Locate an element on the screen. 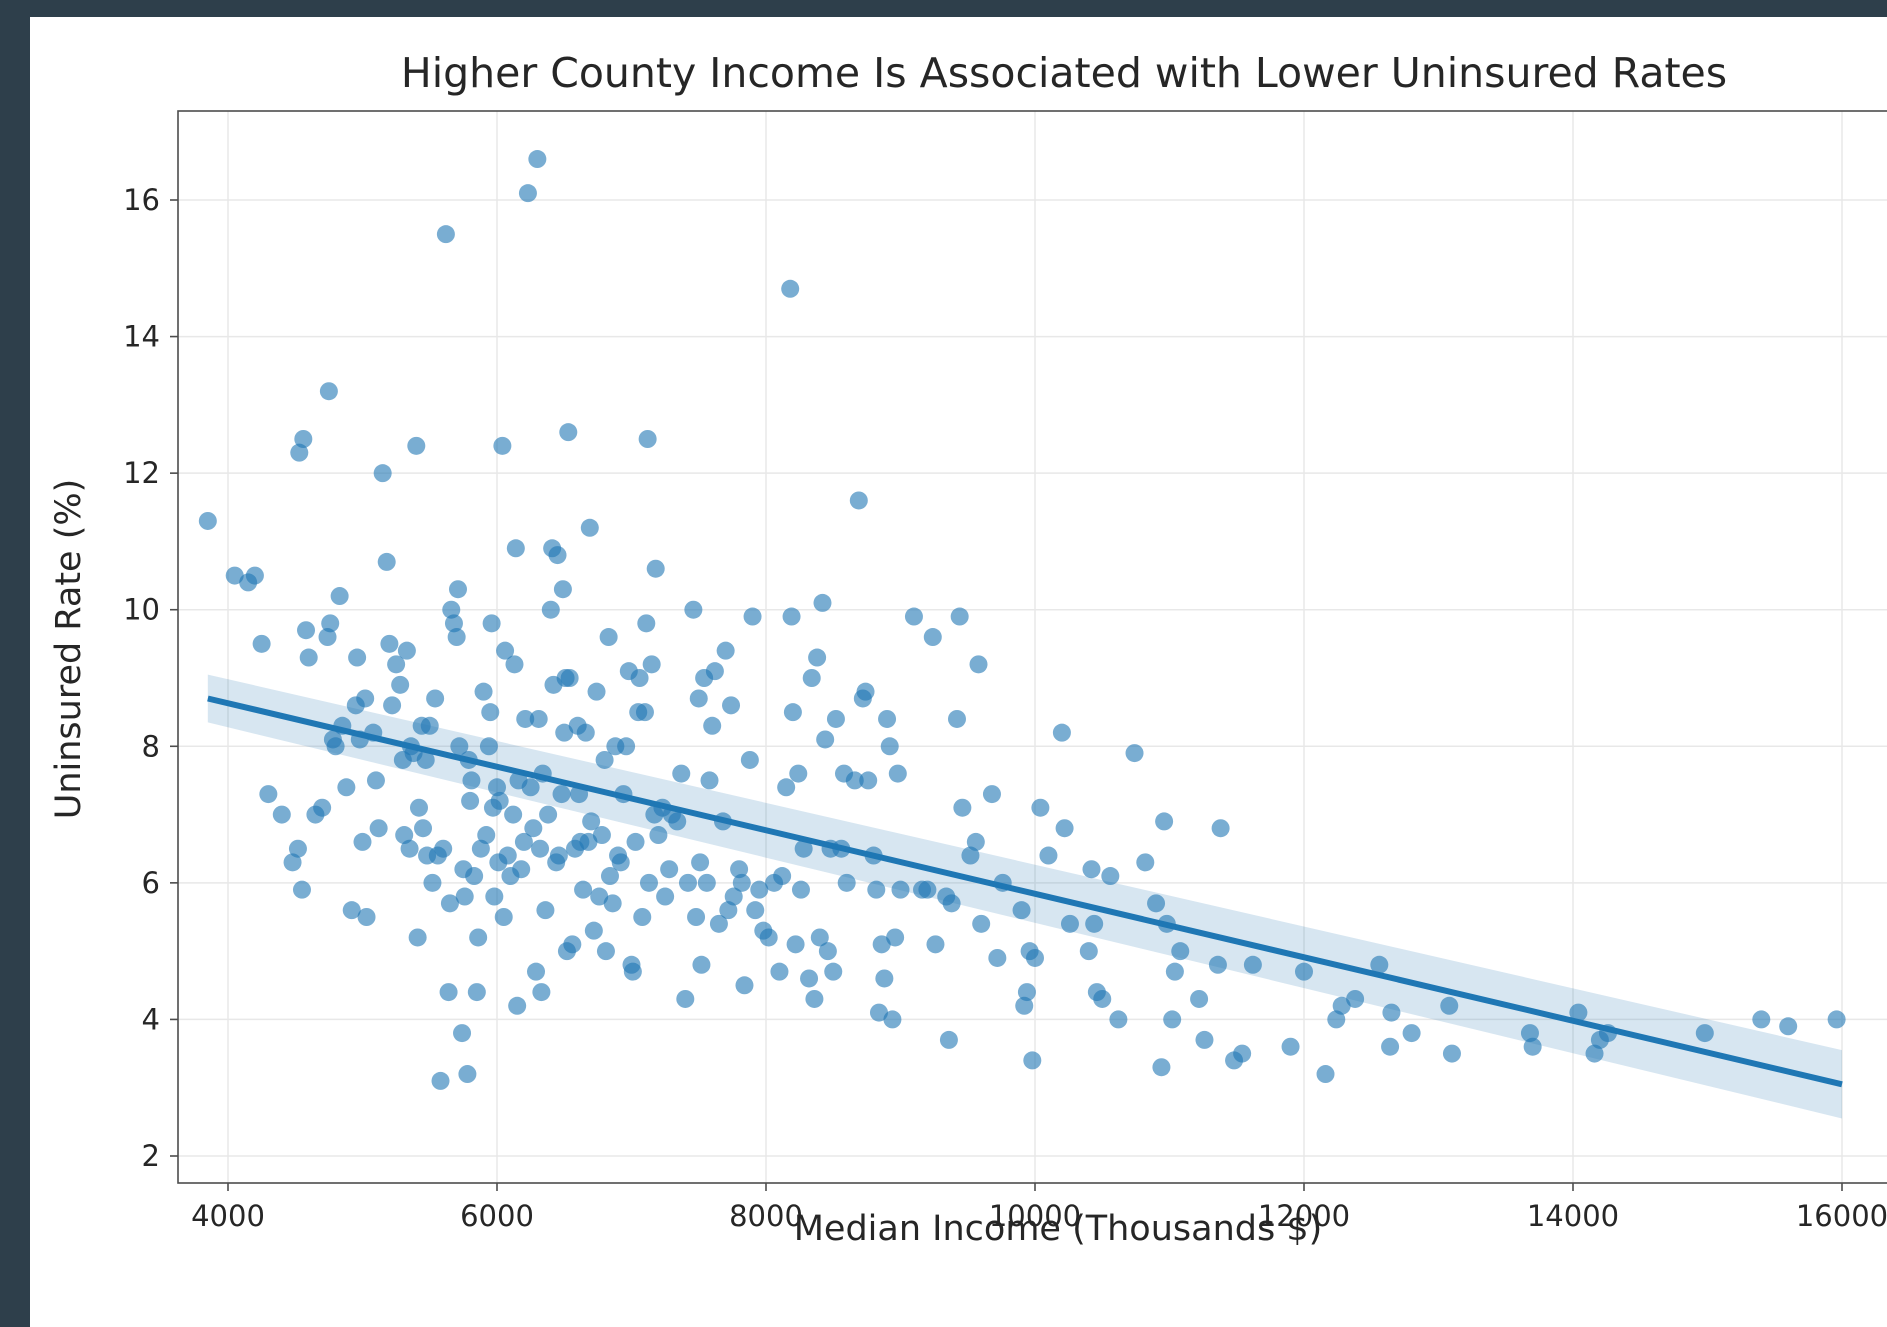 The image size is (1887, 1327). y-tick-label: 8 is located at coordinates (151, 746).